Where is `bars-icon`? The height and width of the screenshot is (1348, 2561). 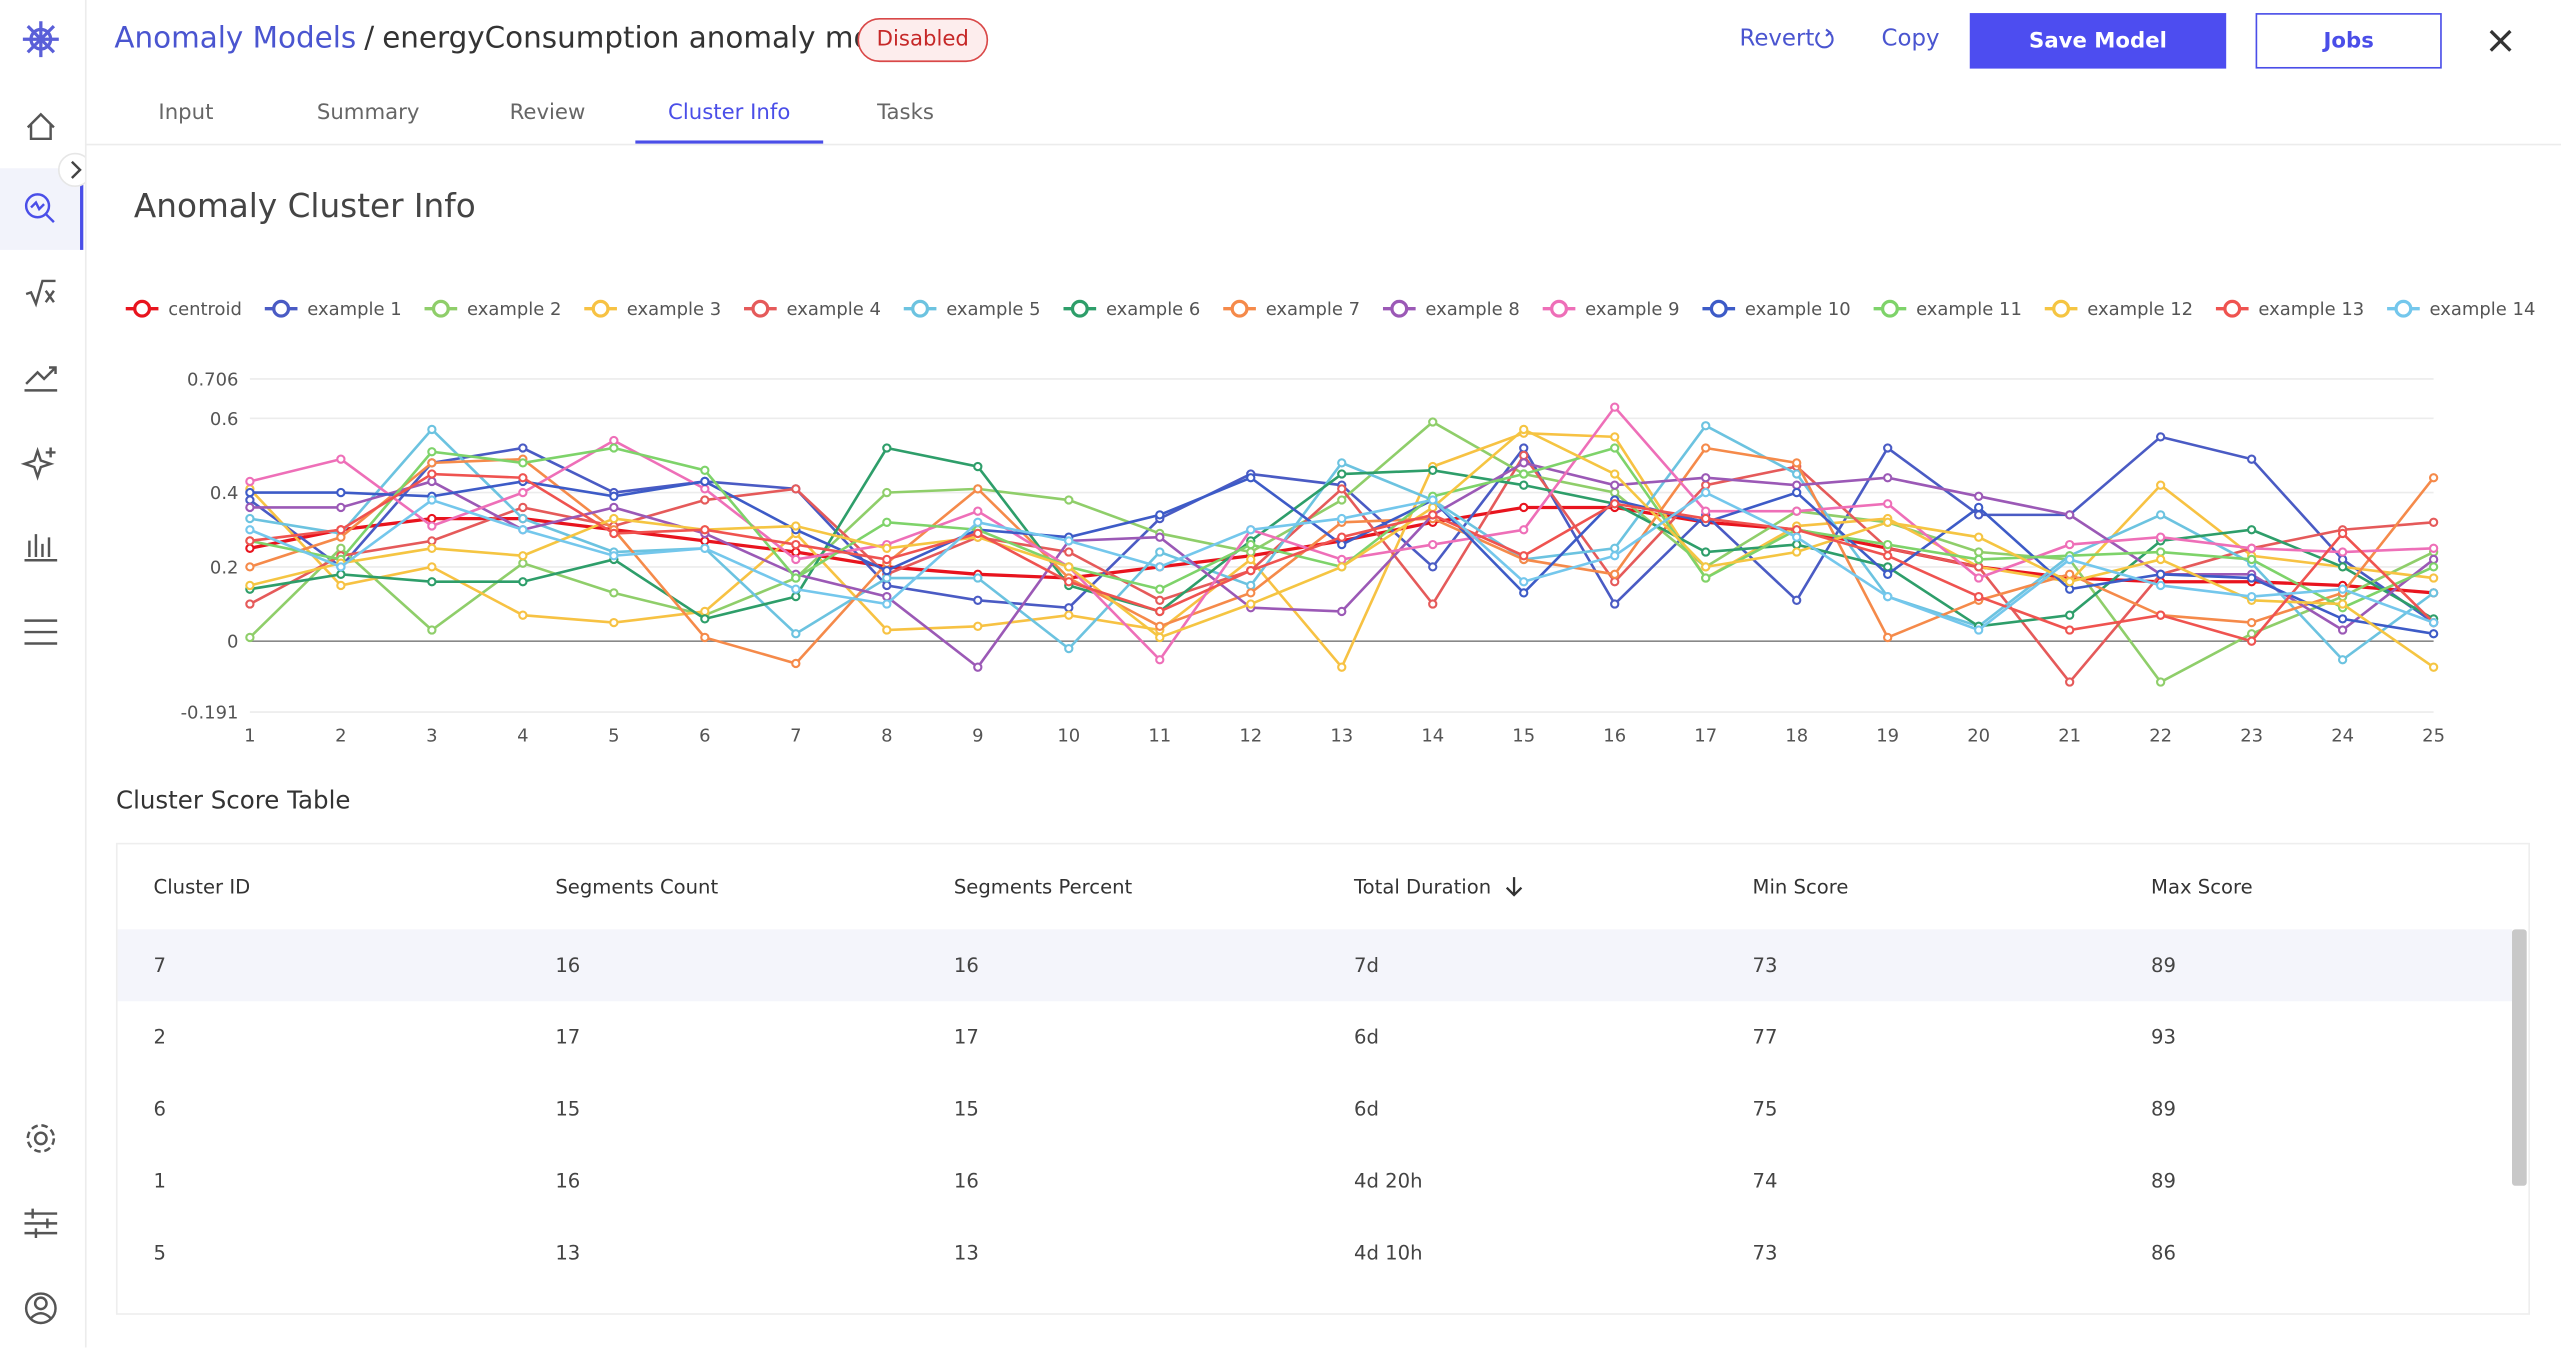
bars-icon is located at coordinates (41, 548).